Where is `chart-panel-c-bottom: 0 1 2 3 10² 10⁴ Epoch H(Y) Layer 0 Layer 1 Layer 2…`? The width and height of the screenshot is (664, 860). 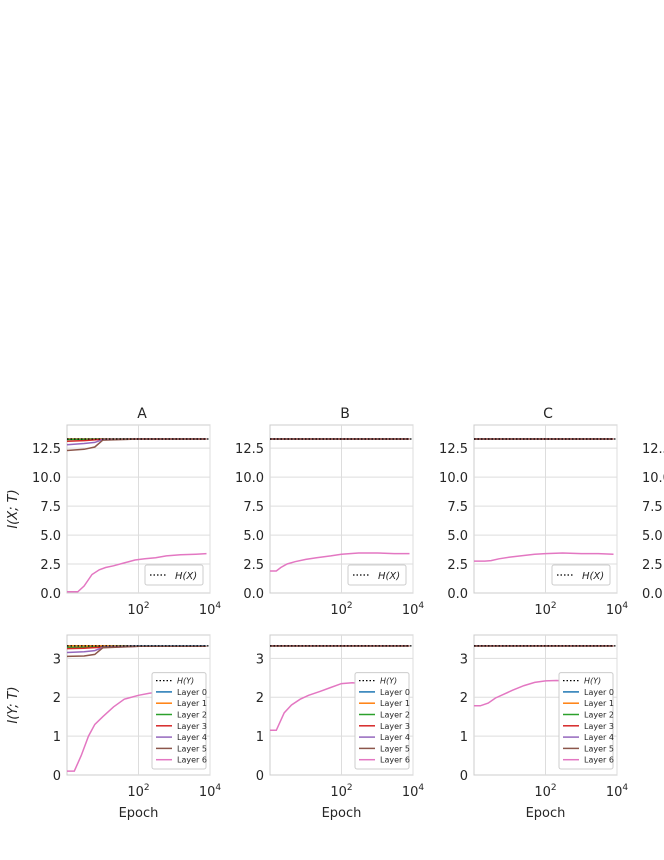 chart-panel-c-bottom: 0 1 2 3 10² 10⁴ Epoch H(Y) Layer 0 Layer 1 Layer 2… is located at coordinates (544, 727).